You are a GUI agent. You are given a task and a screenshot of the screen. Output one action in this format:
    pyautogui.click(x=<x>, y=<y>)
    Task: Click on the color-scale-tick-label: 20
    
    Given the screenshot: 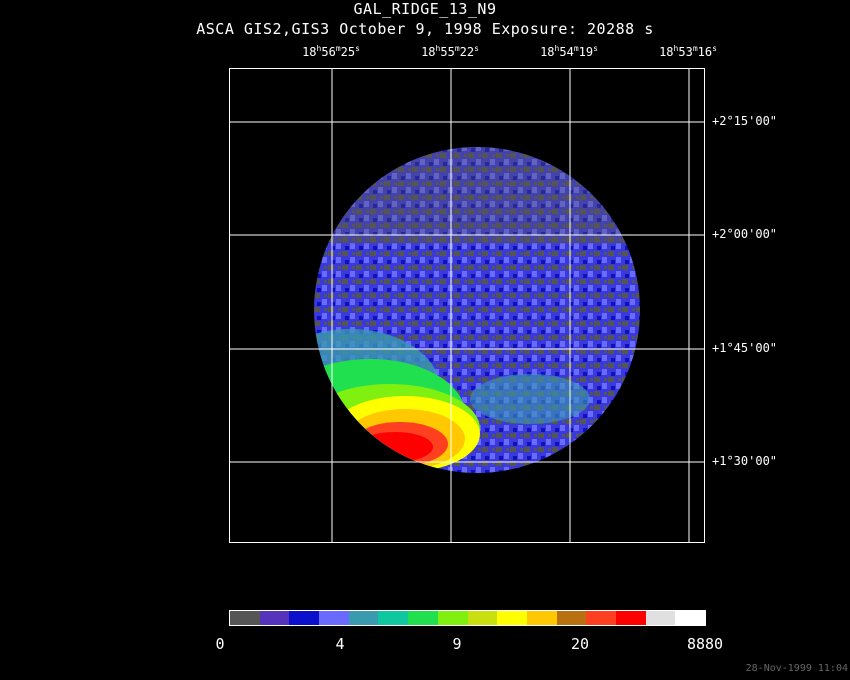 What is the action you would take?
    pyautogui.click(x=580, y=644)
    